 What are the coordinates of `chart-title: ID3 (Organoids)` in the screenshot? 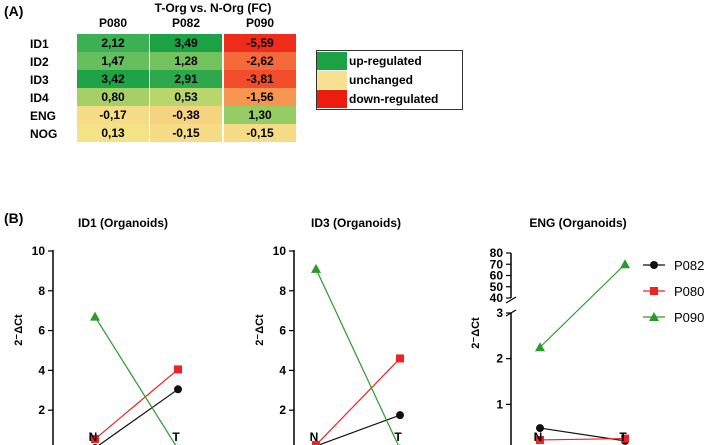 It's located at (356, 223).